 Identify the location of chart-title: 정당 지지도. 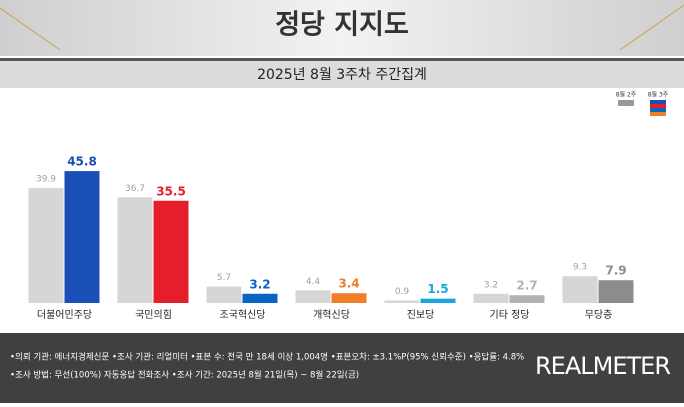
(342, 25).